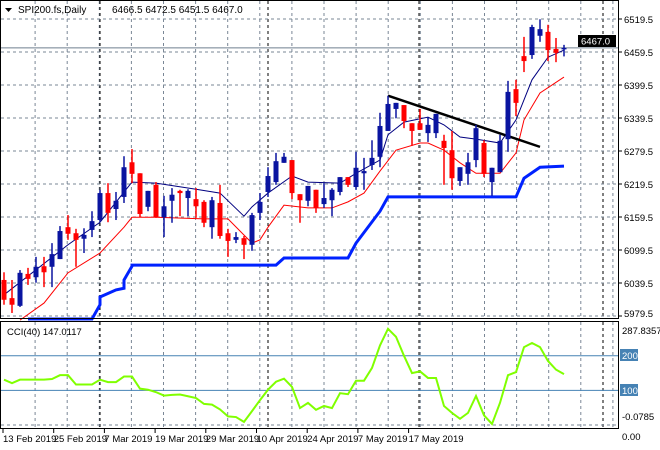 The width and height of the screenshot is (660, 450). Describe the element at coordinates (464, 121) in the screenshot. I see `trendline` at that location.